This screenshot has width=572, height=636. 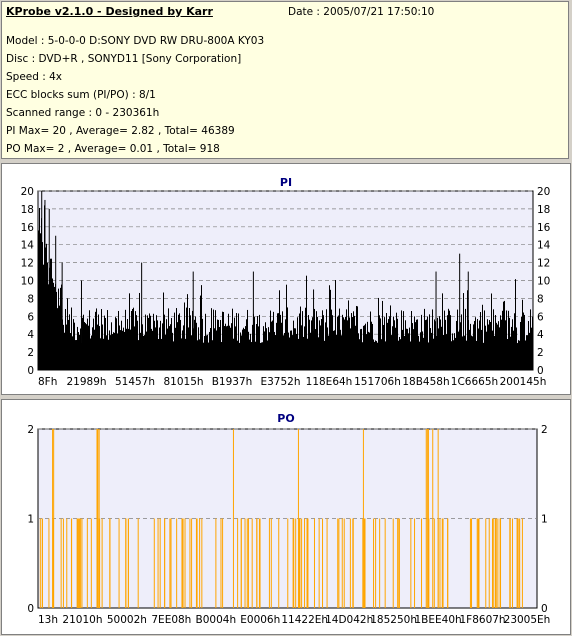 What do you see at coordinates (540, 317) in the screenshot?
I see `pi-ytick-right-6: 6` at bounding box center [540, 317].